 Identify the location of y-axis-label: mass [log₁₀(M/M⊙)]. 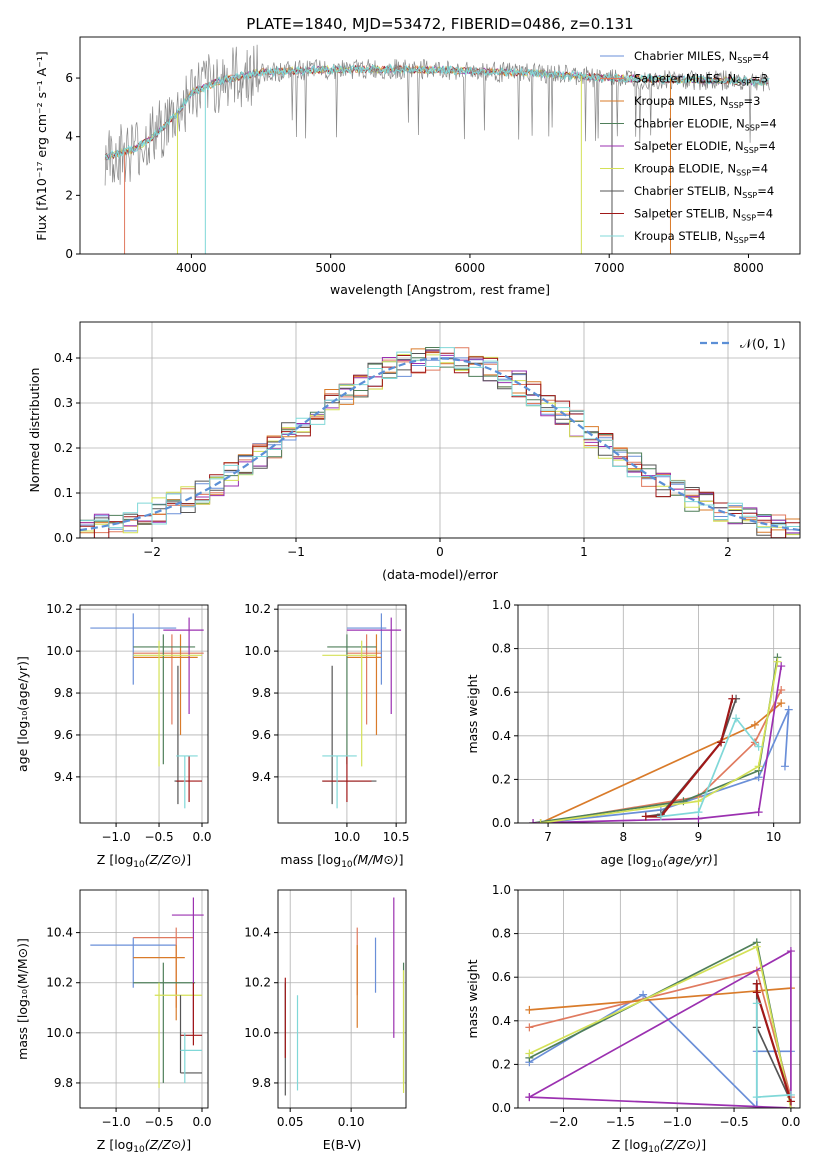
(22, 999).